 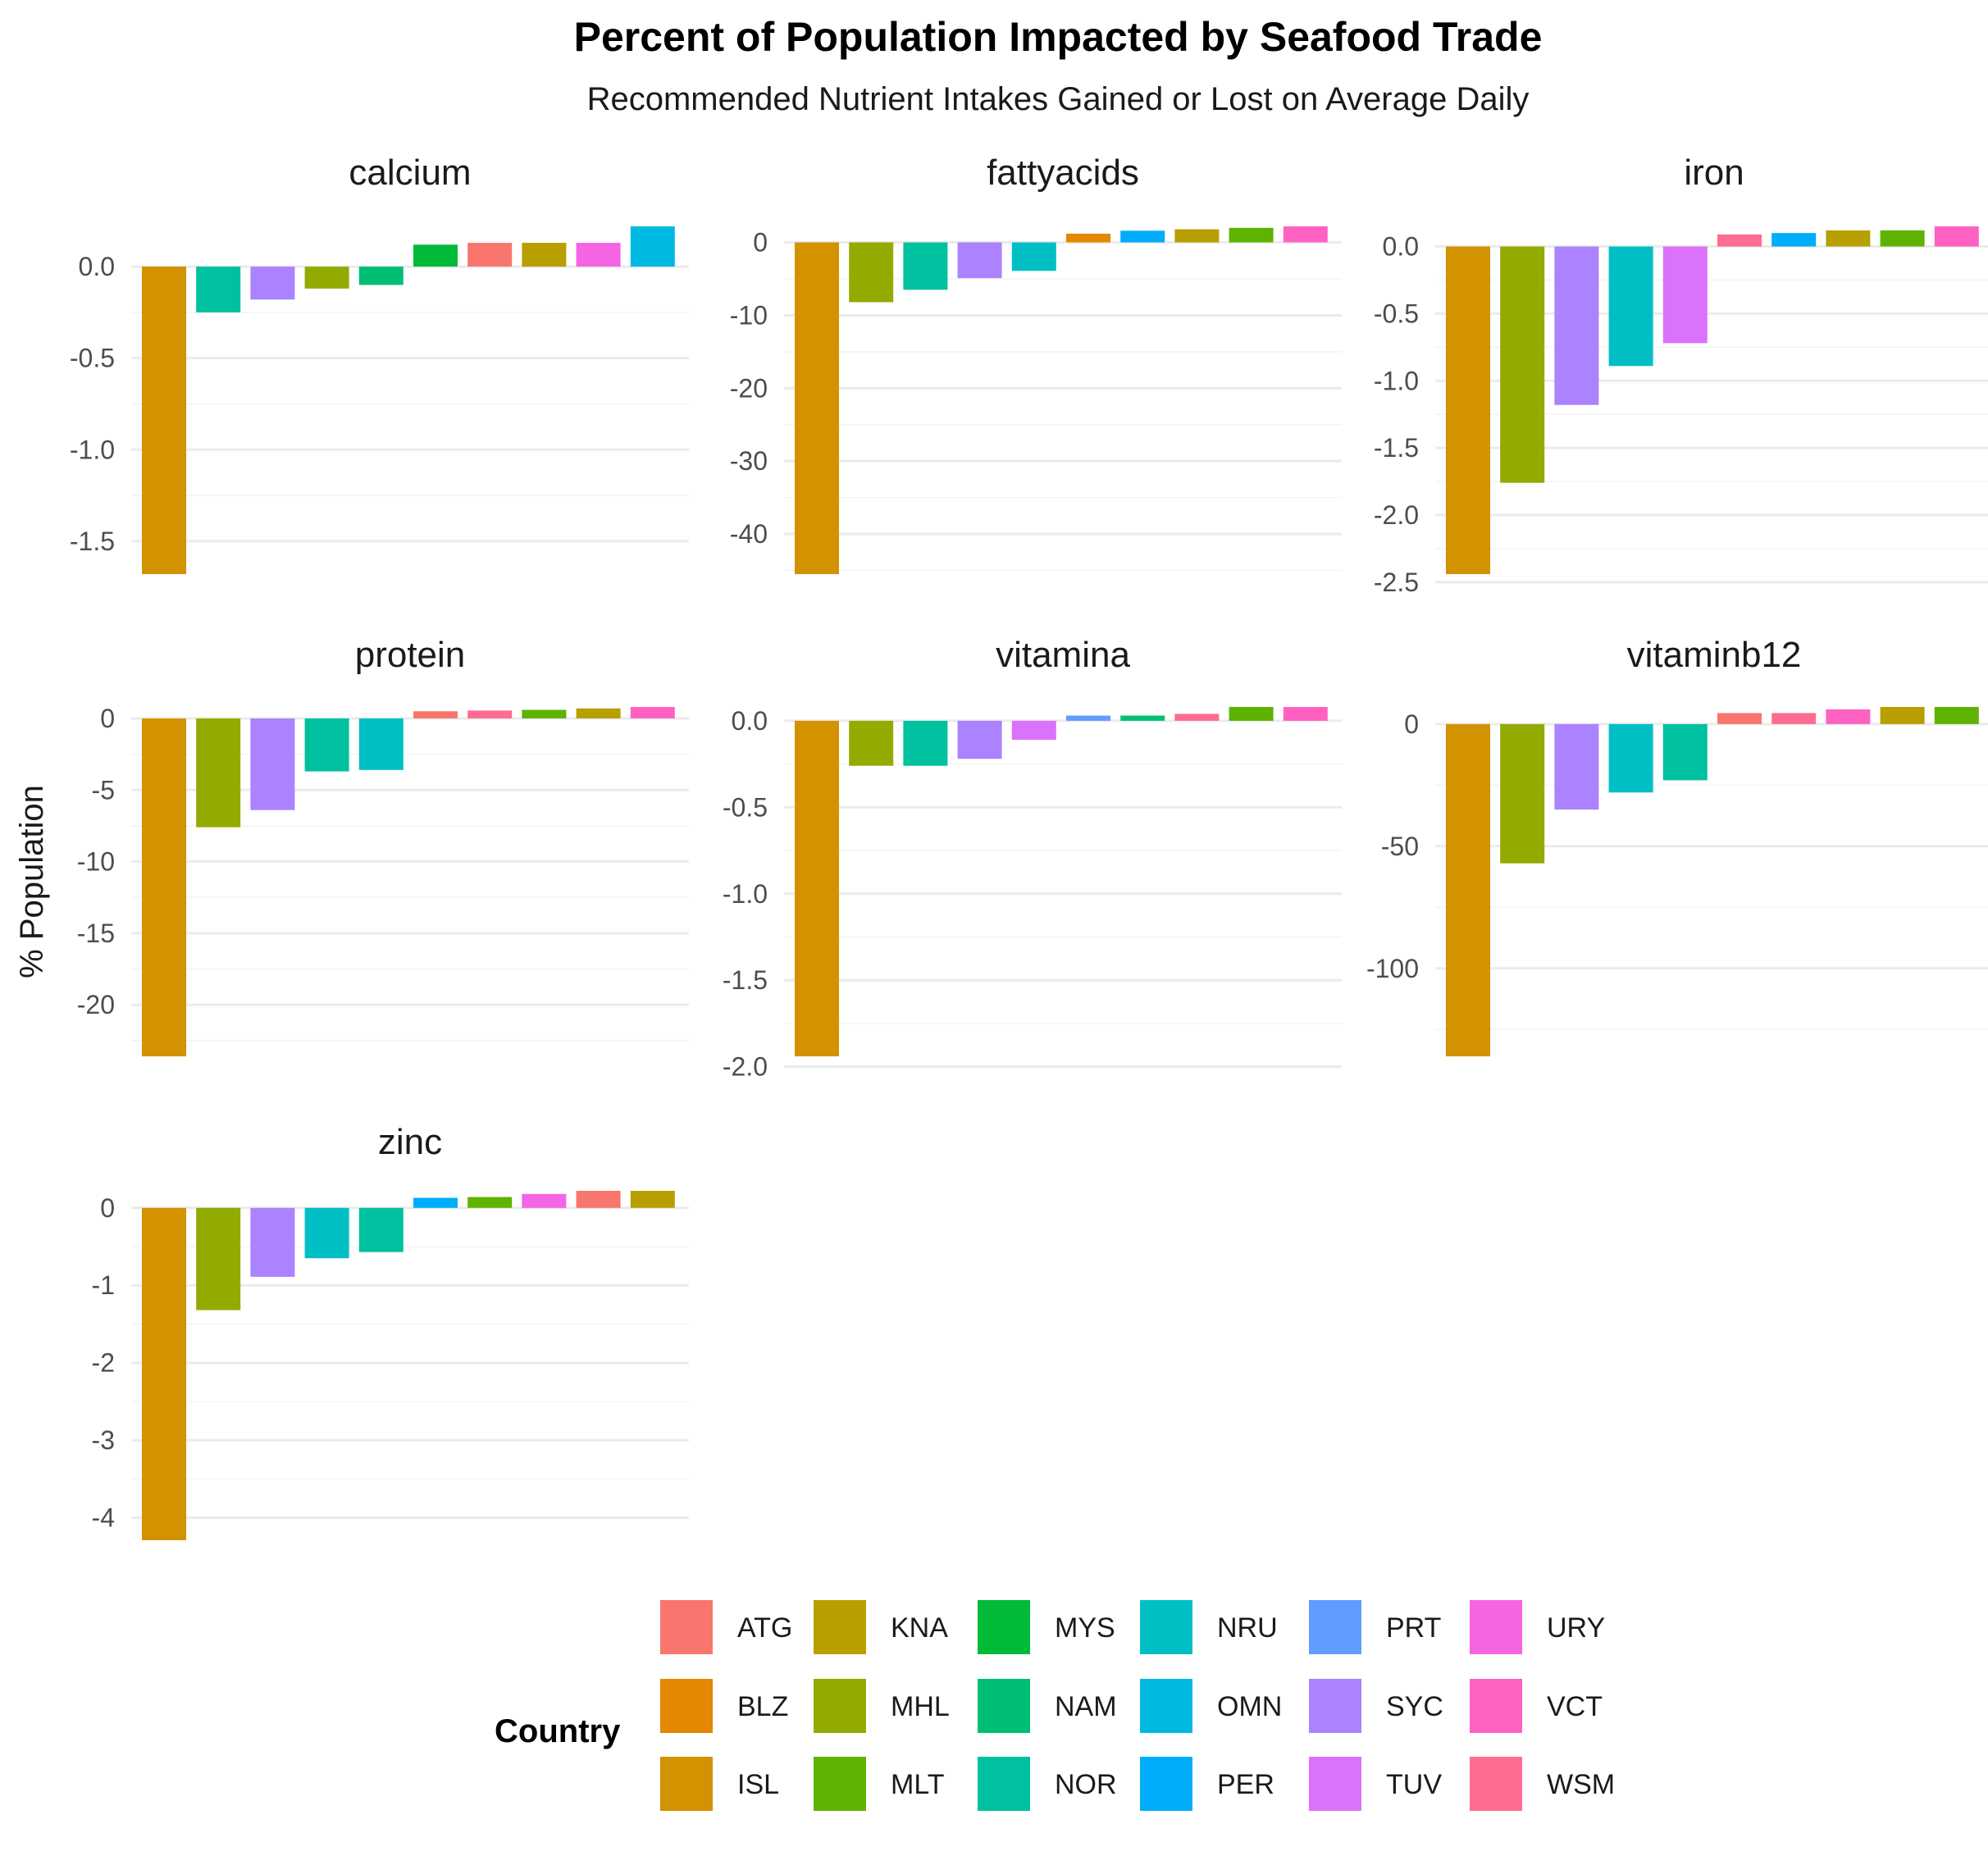 What do you see at coordinates (745, 1067) in the screenshot?
I see `y-tick-label: -2.0` at bounding box center [745, 1067].